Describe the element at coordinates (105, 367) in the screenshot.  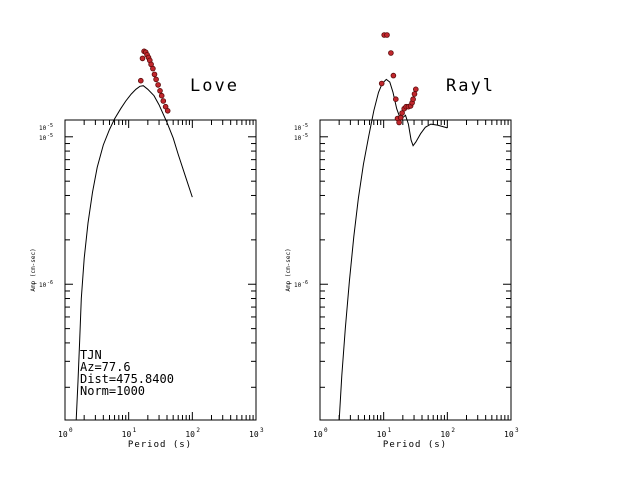
I see `annotation-azimuth: Az=77.6` at that location.